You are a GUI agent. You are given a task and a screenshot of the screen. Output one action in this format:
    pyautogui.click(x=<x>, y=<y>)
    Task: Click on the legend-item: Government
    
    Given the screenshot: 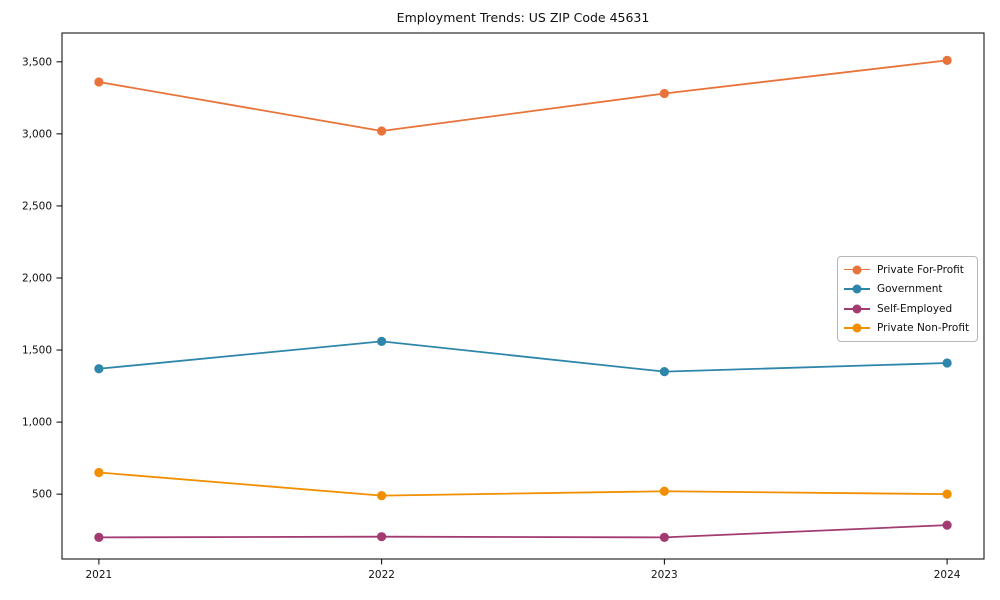 What is the action you would take?
    pyautogui.click(x=907, y=289)
    